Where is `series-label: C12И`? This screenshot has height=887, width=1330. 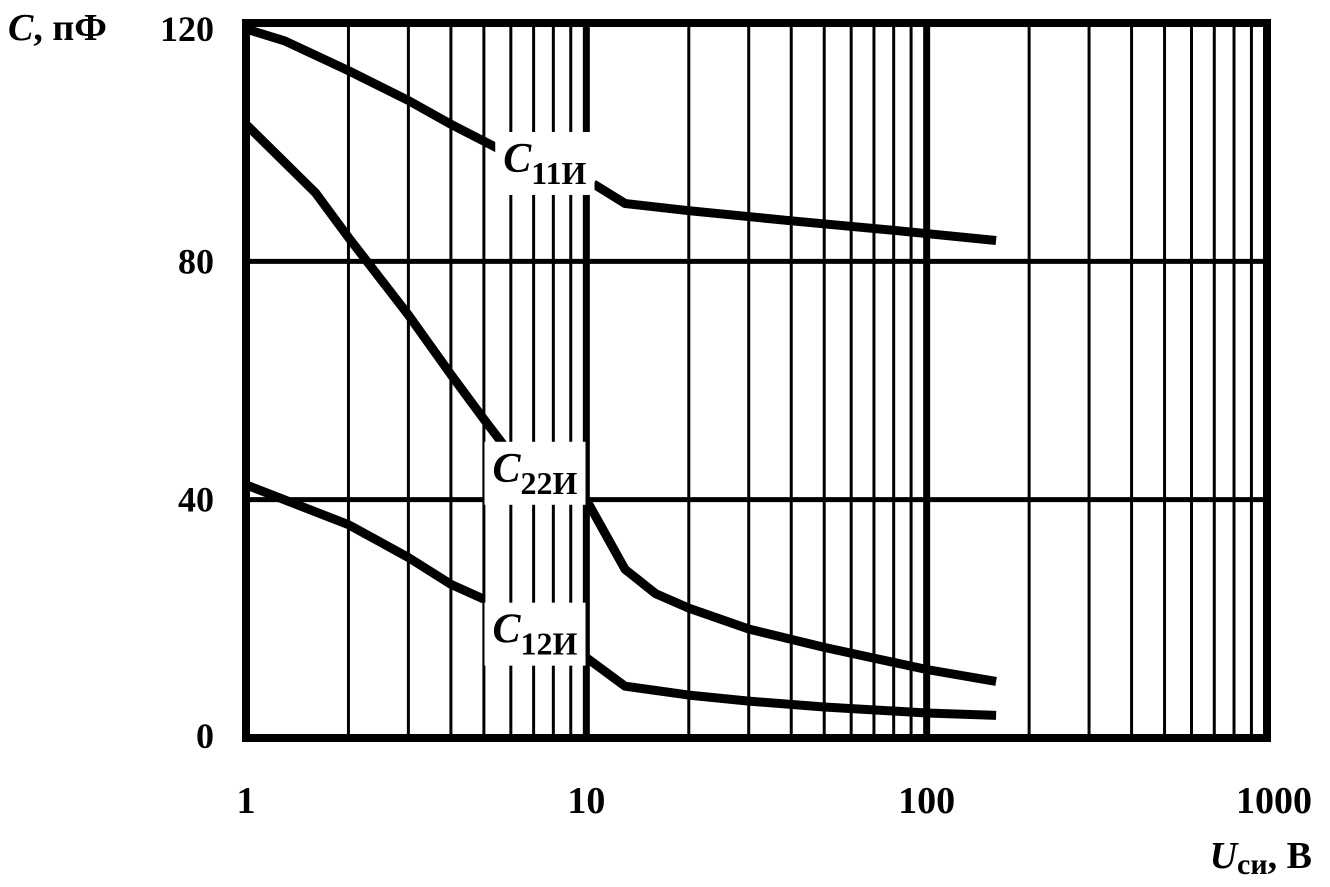 series-label: C12И is located at coordinates (535, 634).